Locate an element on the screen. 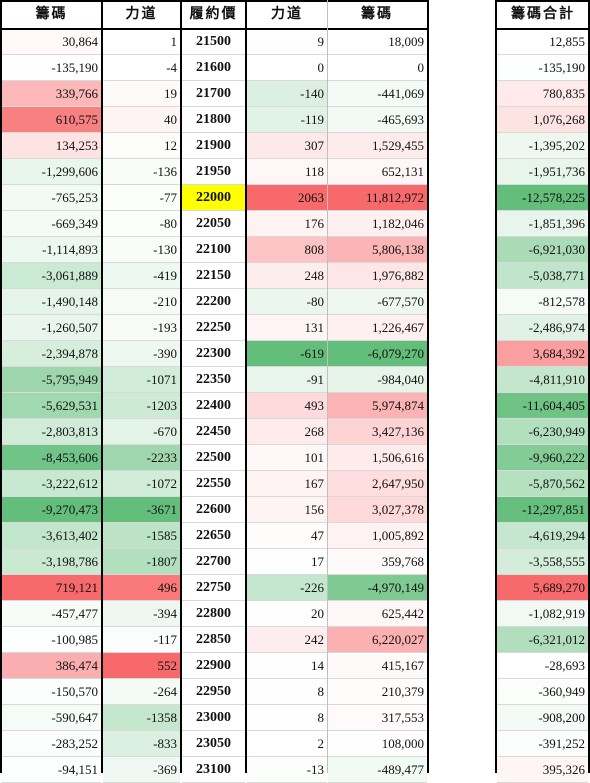 The image size is (590, 783). strike-cell: 22150 is located at coordinates (213, 276).